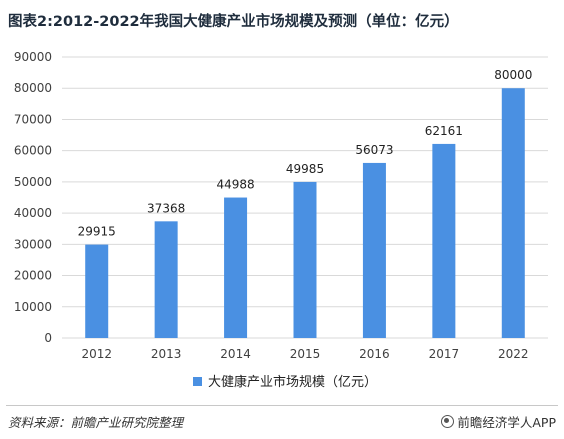  What do you see at coordinates (48, 338) in the screenshot?
I see `y-tick-label: 0` at bounding box center [48, 338].